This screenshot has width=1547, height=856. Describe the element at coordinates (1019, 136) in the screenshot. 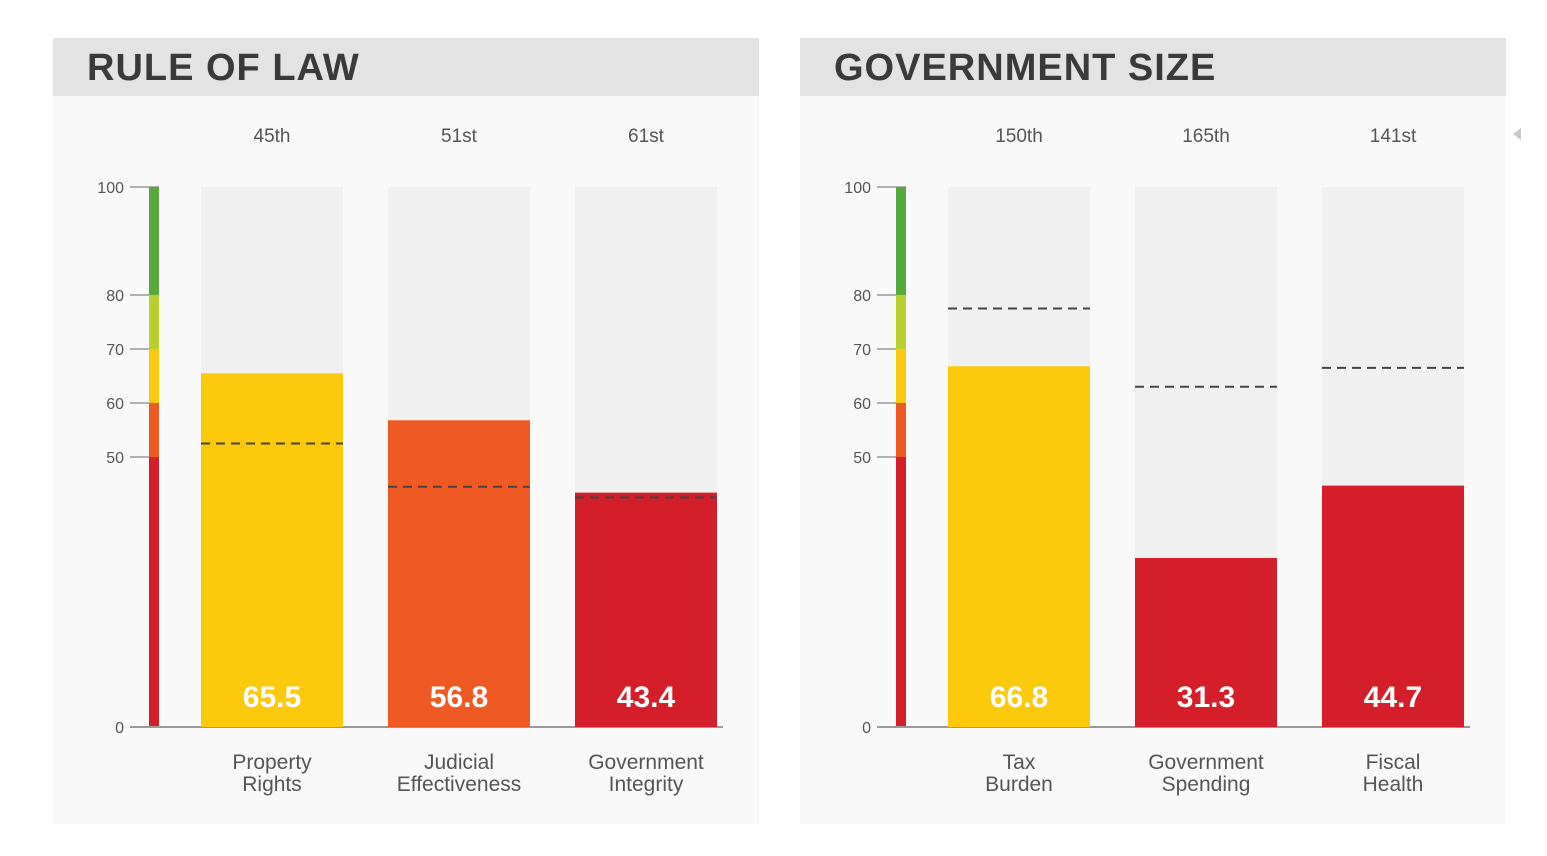

I see `rank-label: 150th` at that location.